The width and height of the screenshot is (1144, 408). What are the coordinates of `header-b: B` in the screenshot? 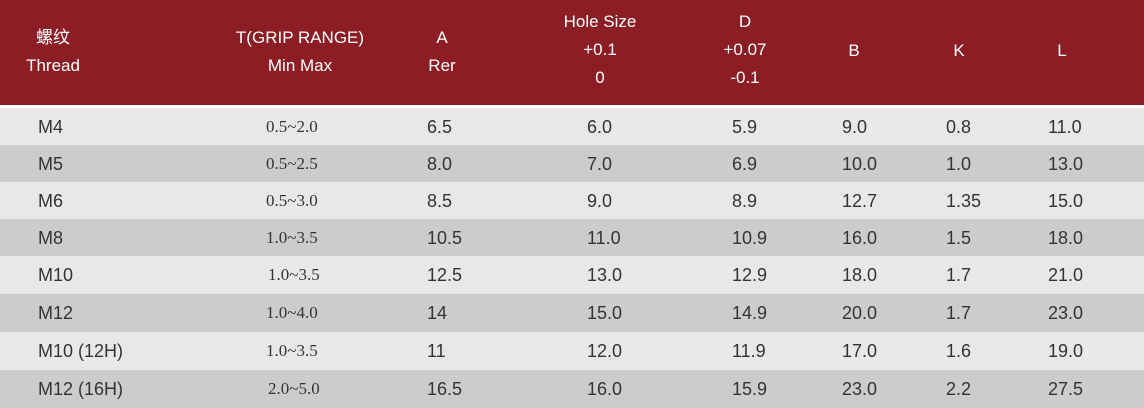 It's located at (854, 51).